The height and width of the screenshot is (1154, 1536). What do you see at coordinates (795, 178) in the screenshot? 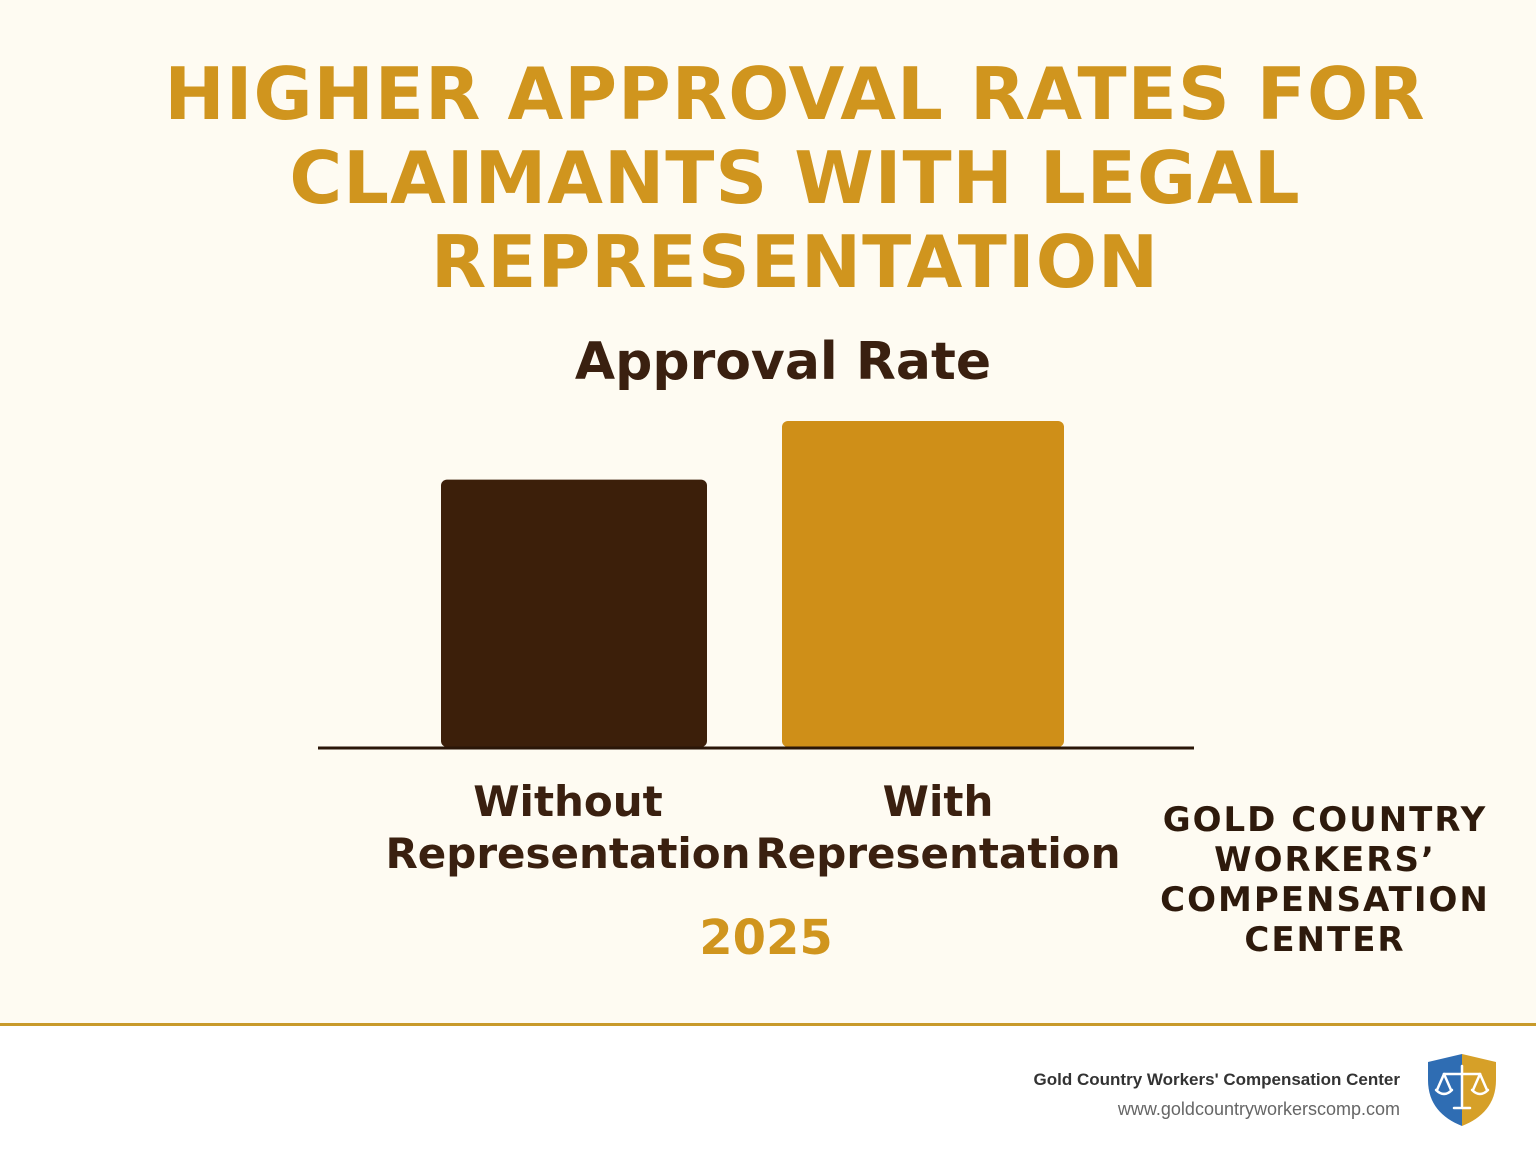
I see `title-line-2: CLAIMANTS WITH LEGAL` at bounding box center [795, 178].